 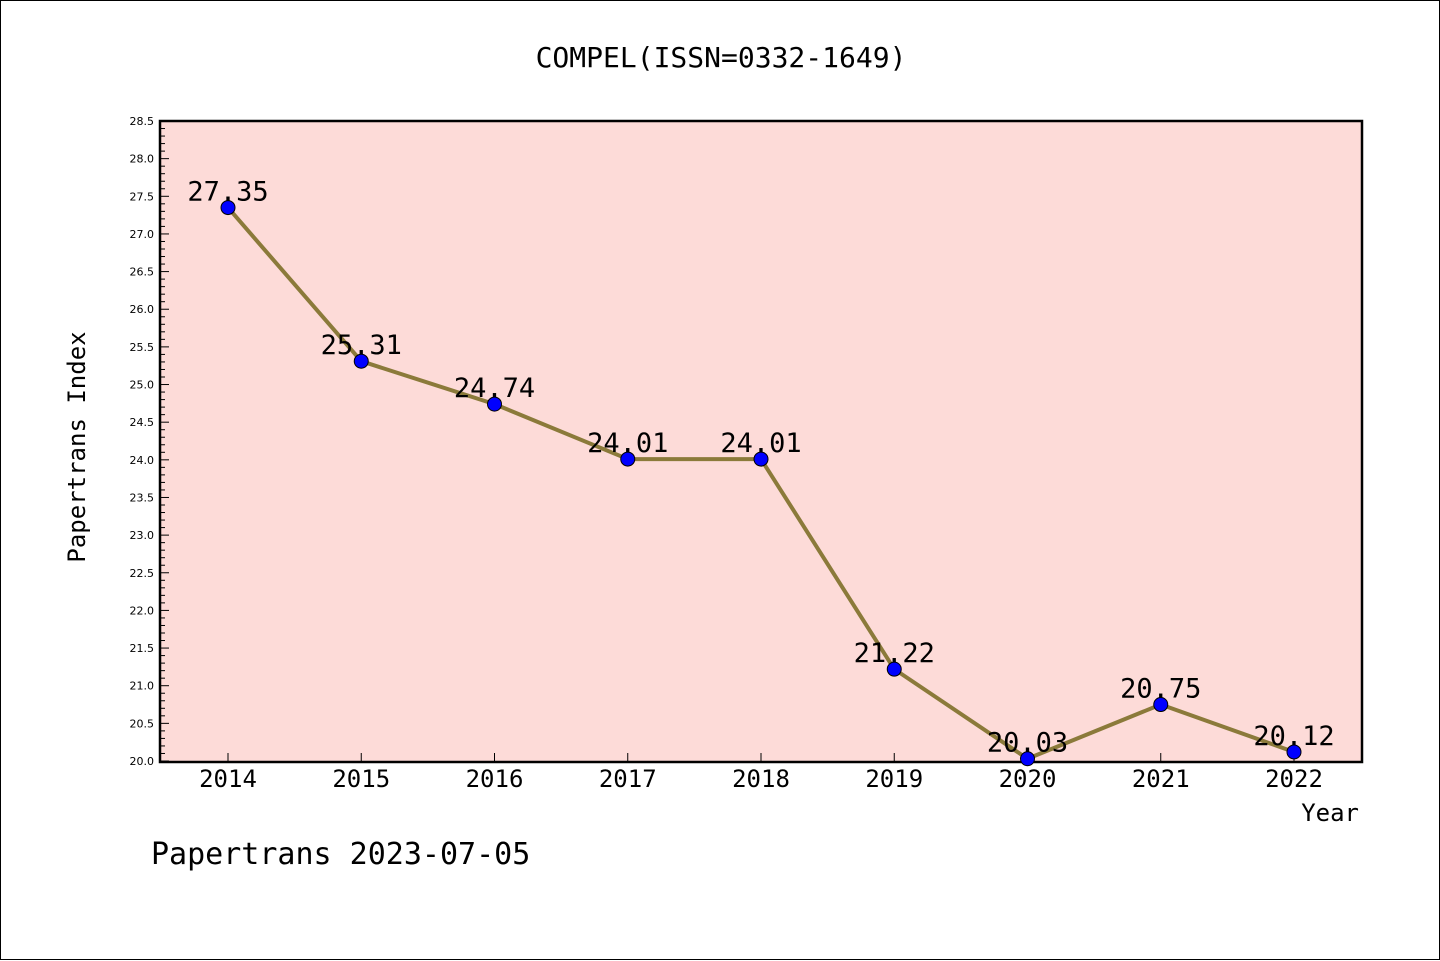 What do you see at coordinates (761, 779) in the screenshot?
I see `x-tick-label: 2018` at bounding box center [761, 779].